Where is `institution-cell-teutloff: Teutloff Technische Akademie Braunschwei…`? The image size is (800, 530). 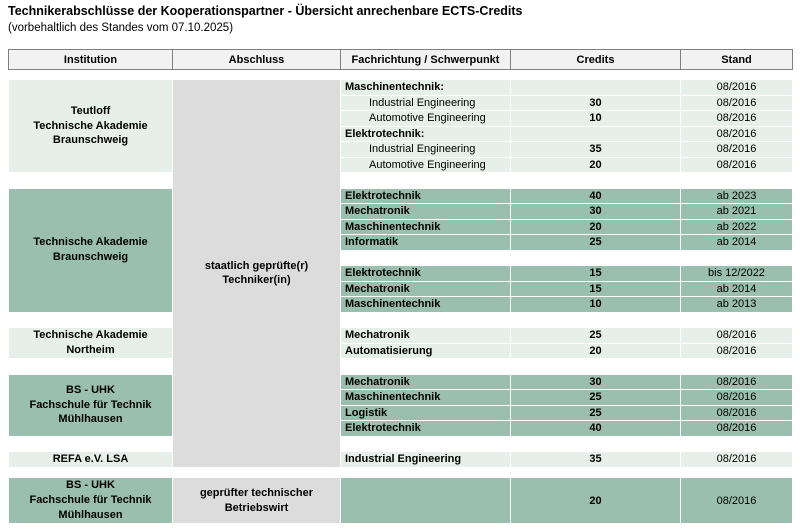 institution-cell-teutloff: Teutloff Technische Akademie Braunschwei… is located at coordinates (90, 126).